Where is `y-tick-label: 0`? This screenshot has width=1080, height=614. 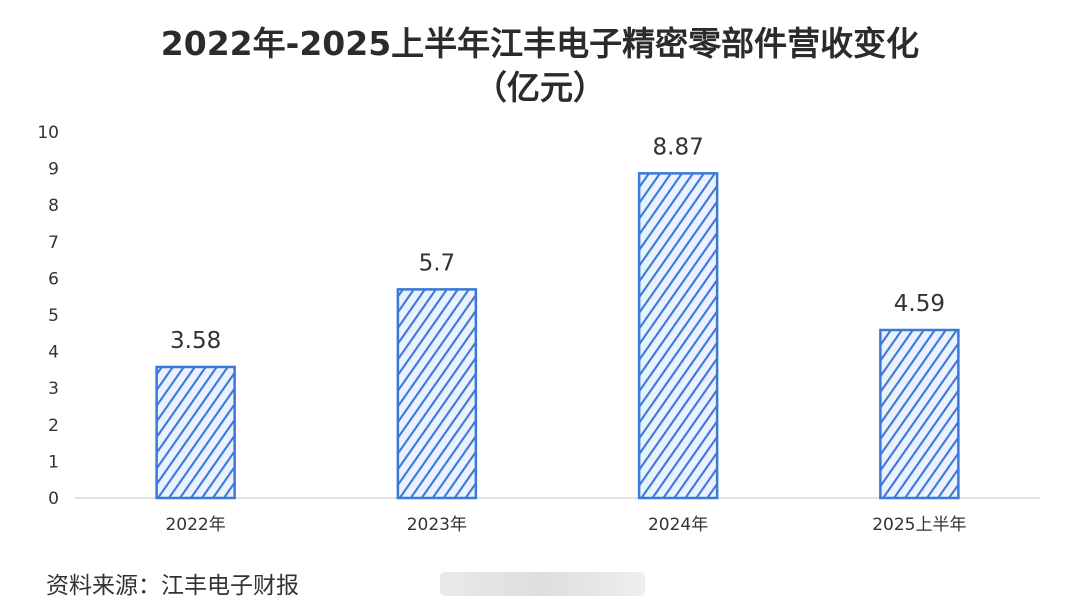 y-tick-label: 0 is located at coordinates (53, 499).